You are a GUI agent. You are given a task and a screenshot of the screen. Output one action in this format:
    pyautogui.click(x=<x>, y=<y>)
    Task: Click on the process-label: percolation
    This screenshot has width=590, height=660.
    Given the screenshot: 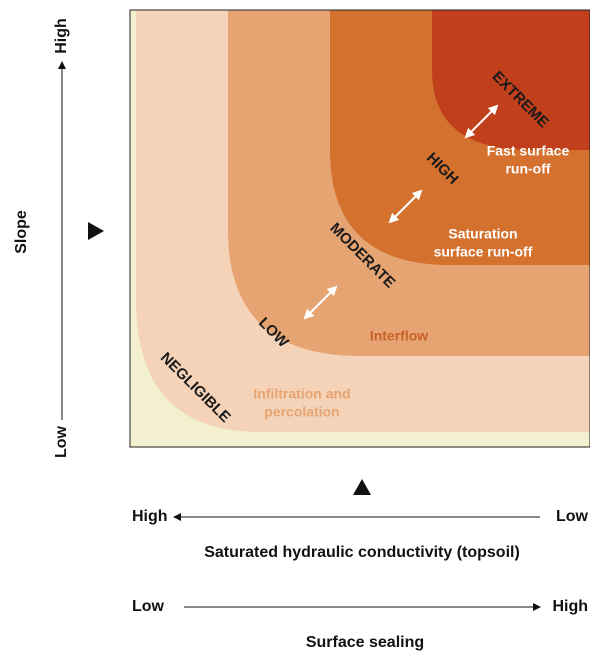 What is the action you would take?
    pyautogui.click(x=301, y=412)
    